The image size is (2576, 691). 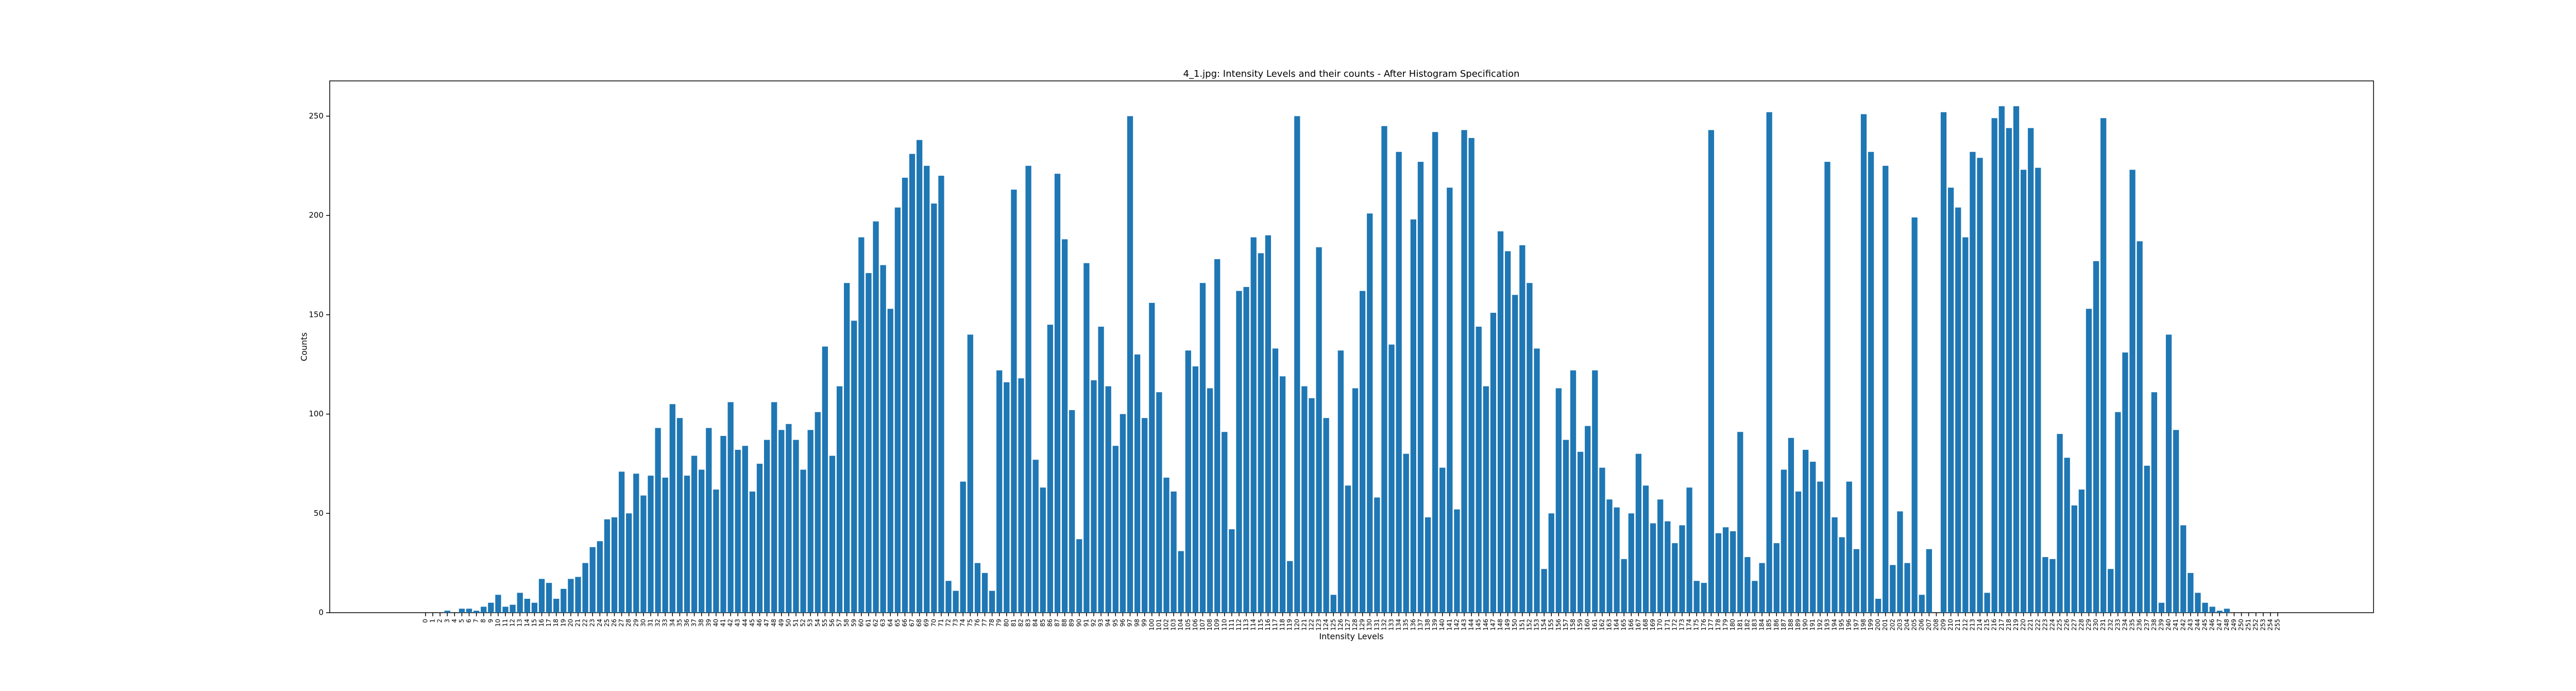 What do you see at coordinates (2016, 625) in the screenshot?
I see `x-tick-label: 219` at bounding box center [2016, 625].